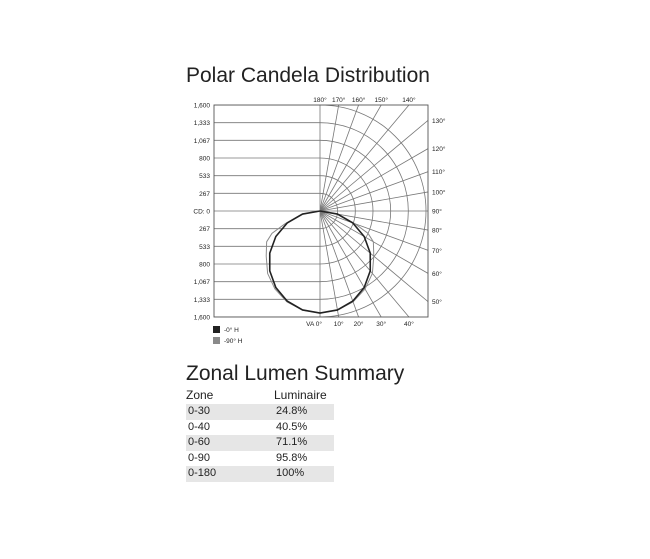  What do you see at coordinates (199, 411) in the screenshot?
I see `zone-cell: 0-30` at bounding box center [199, 411].